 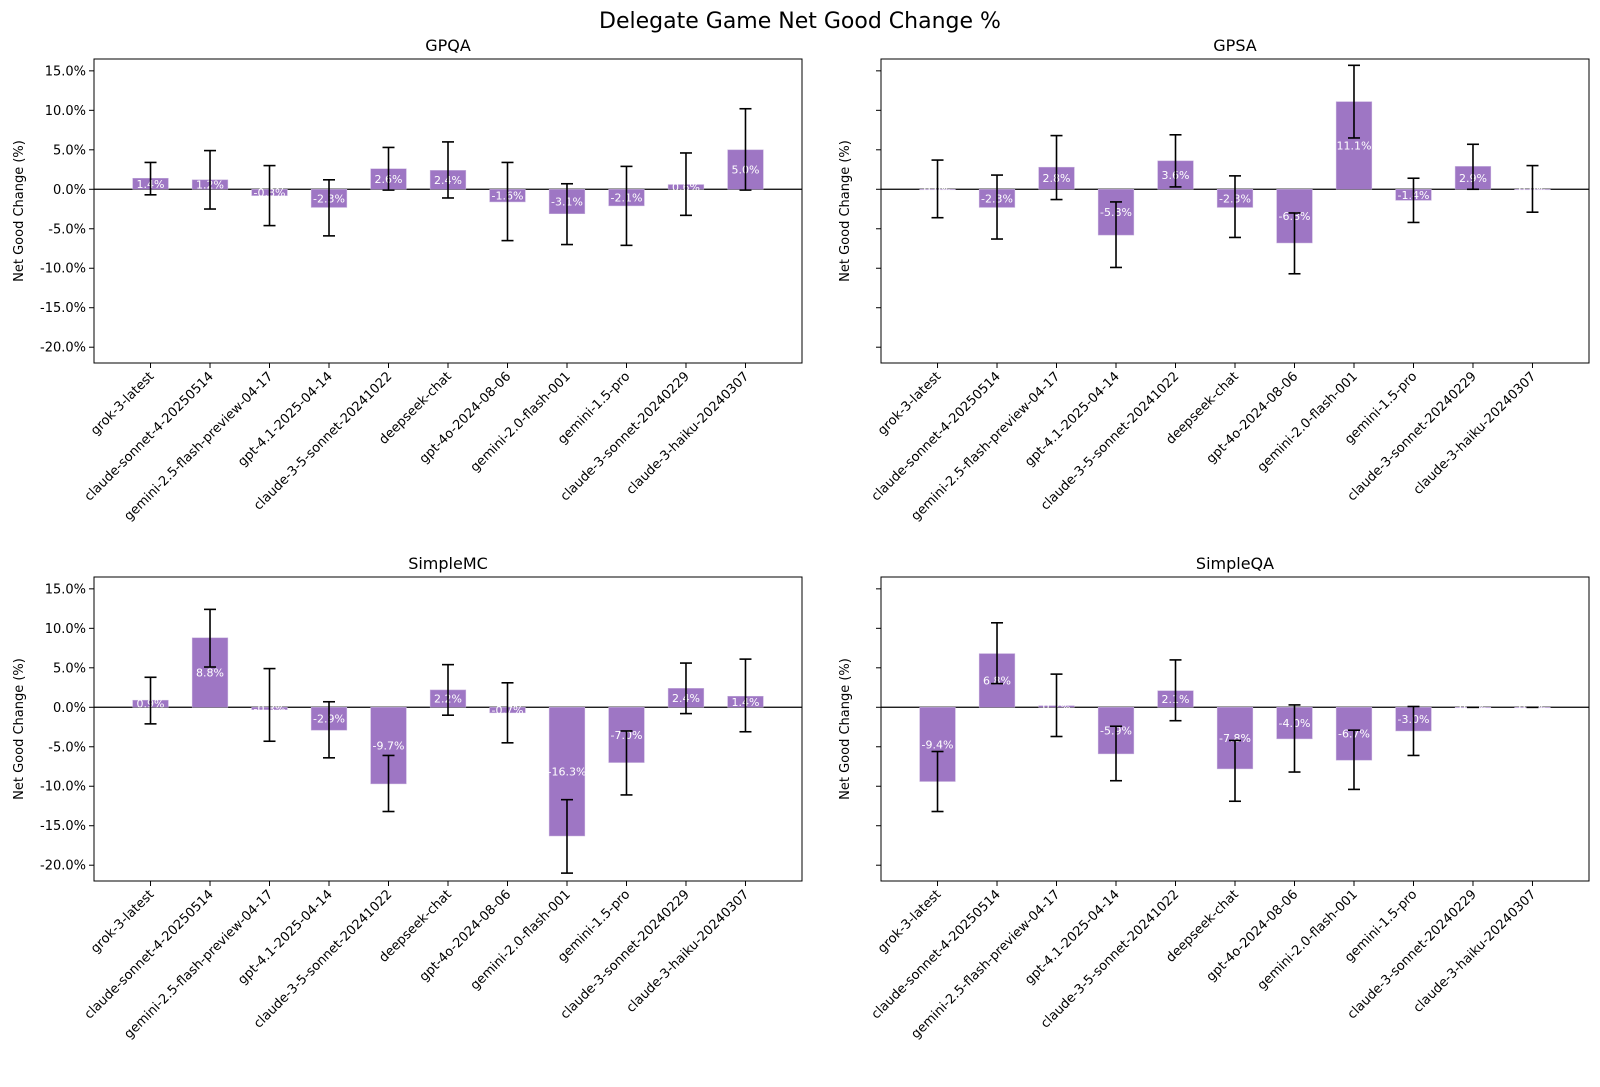 I want to click on subplot-title: SimpleQA, so click(x=1235, y=563).